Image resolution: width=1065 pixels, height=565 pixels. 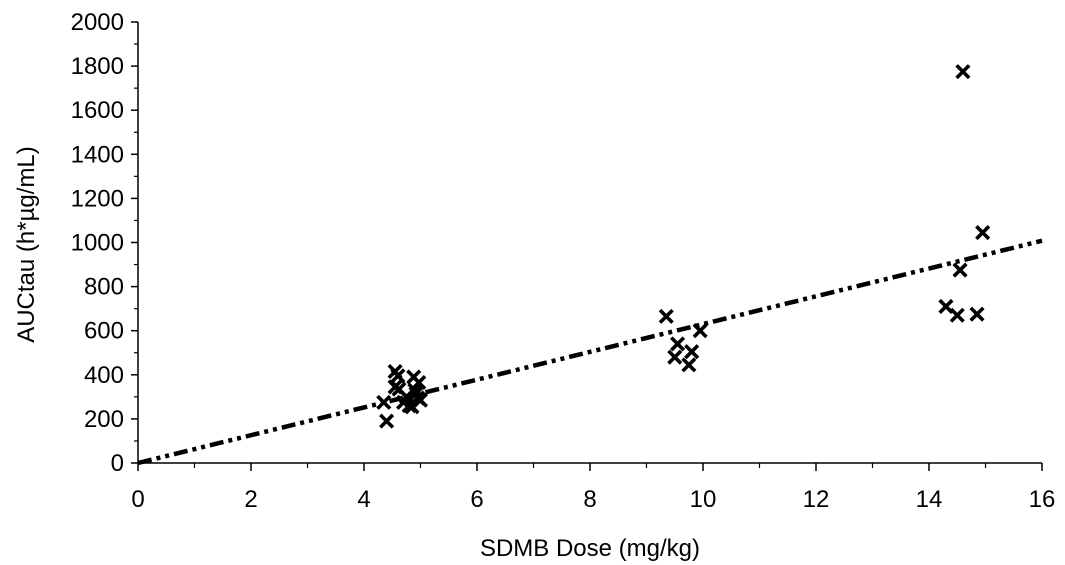 I want to click on y-tick-label: 600, so click(x=104, y=331).